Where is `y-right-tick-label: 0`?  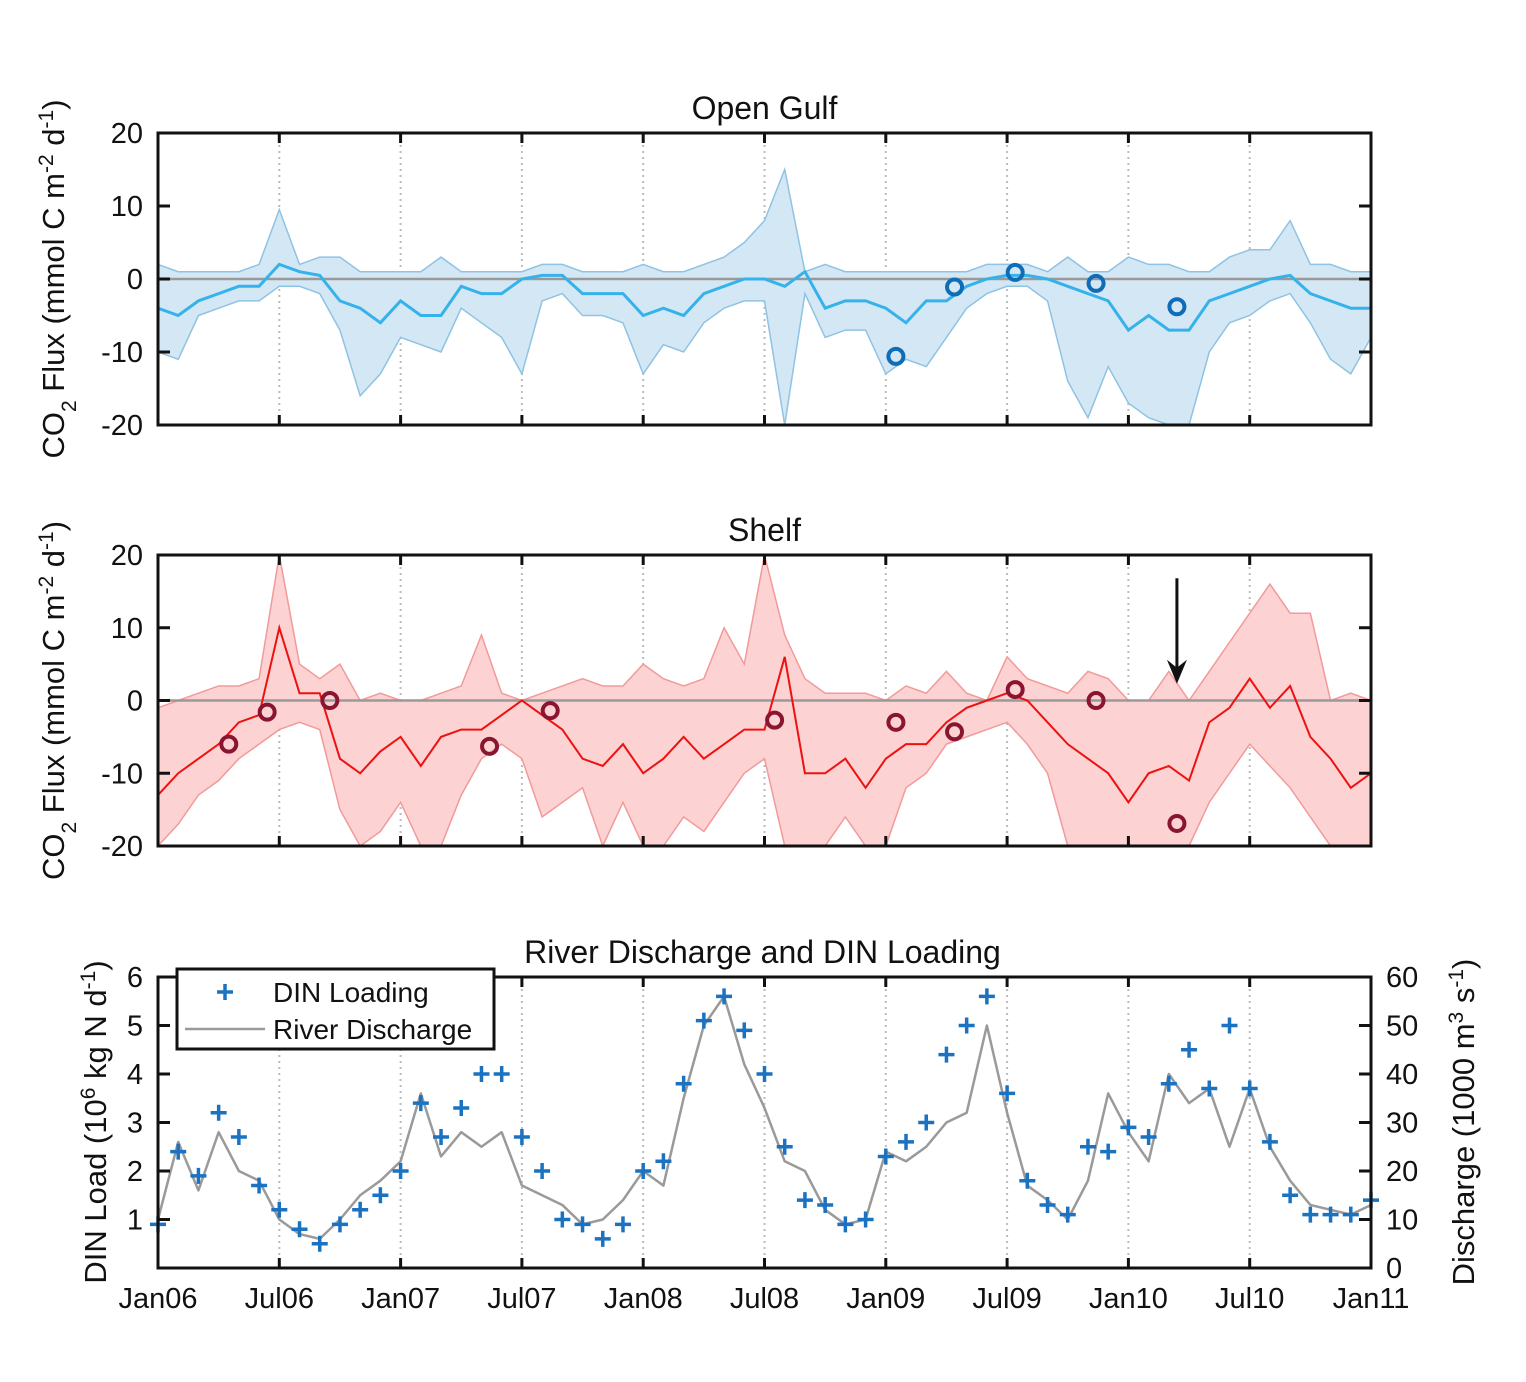
y-right-tick-label: 0 is located at coordinates (1394, 1269).